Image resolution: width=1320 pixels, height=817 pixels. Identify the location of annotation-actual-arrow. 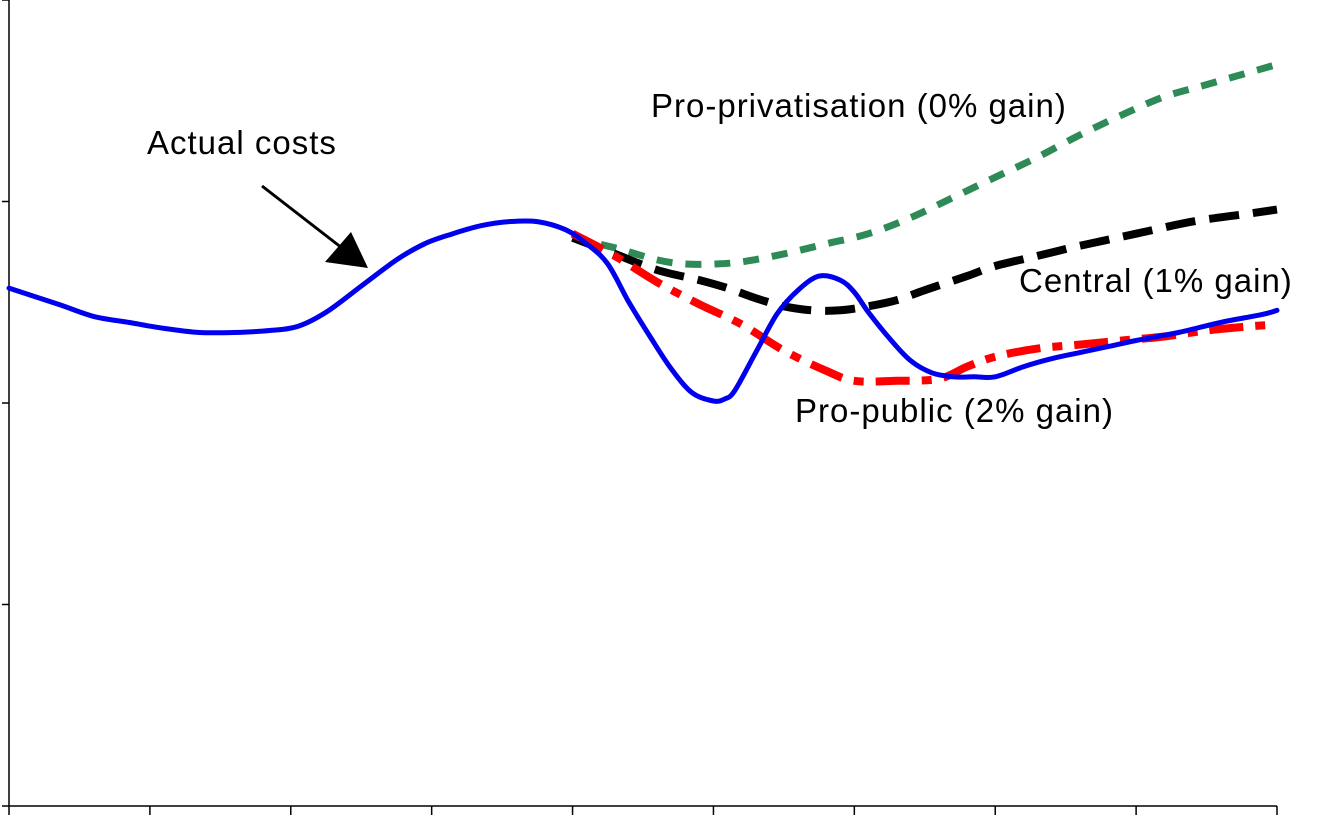
(314, 226).